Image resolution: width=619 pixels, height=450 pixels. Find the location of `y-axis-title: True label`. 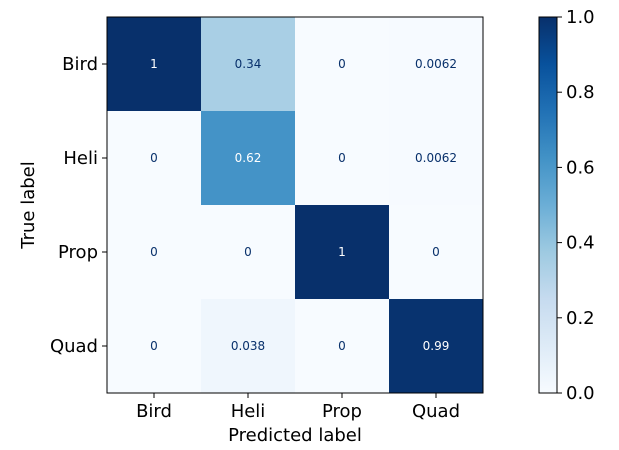

y-axis-title: True label is located at coordinates (28, 205).